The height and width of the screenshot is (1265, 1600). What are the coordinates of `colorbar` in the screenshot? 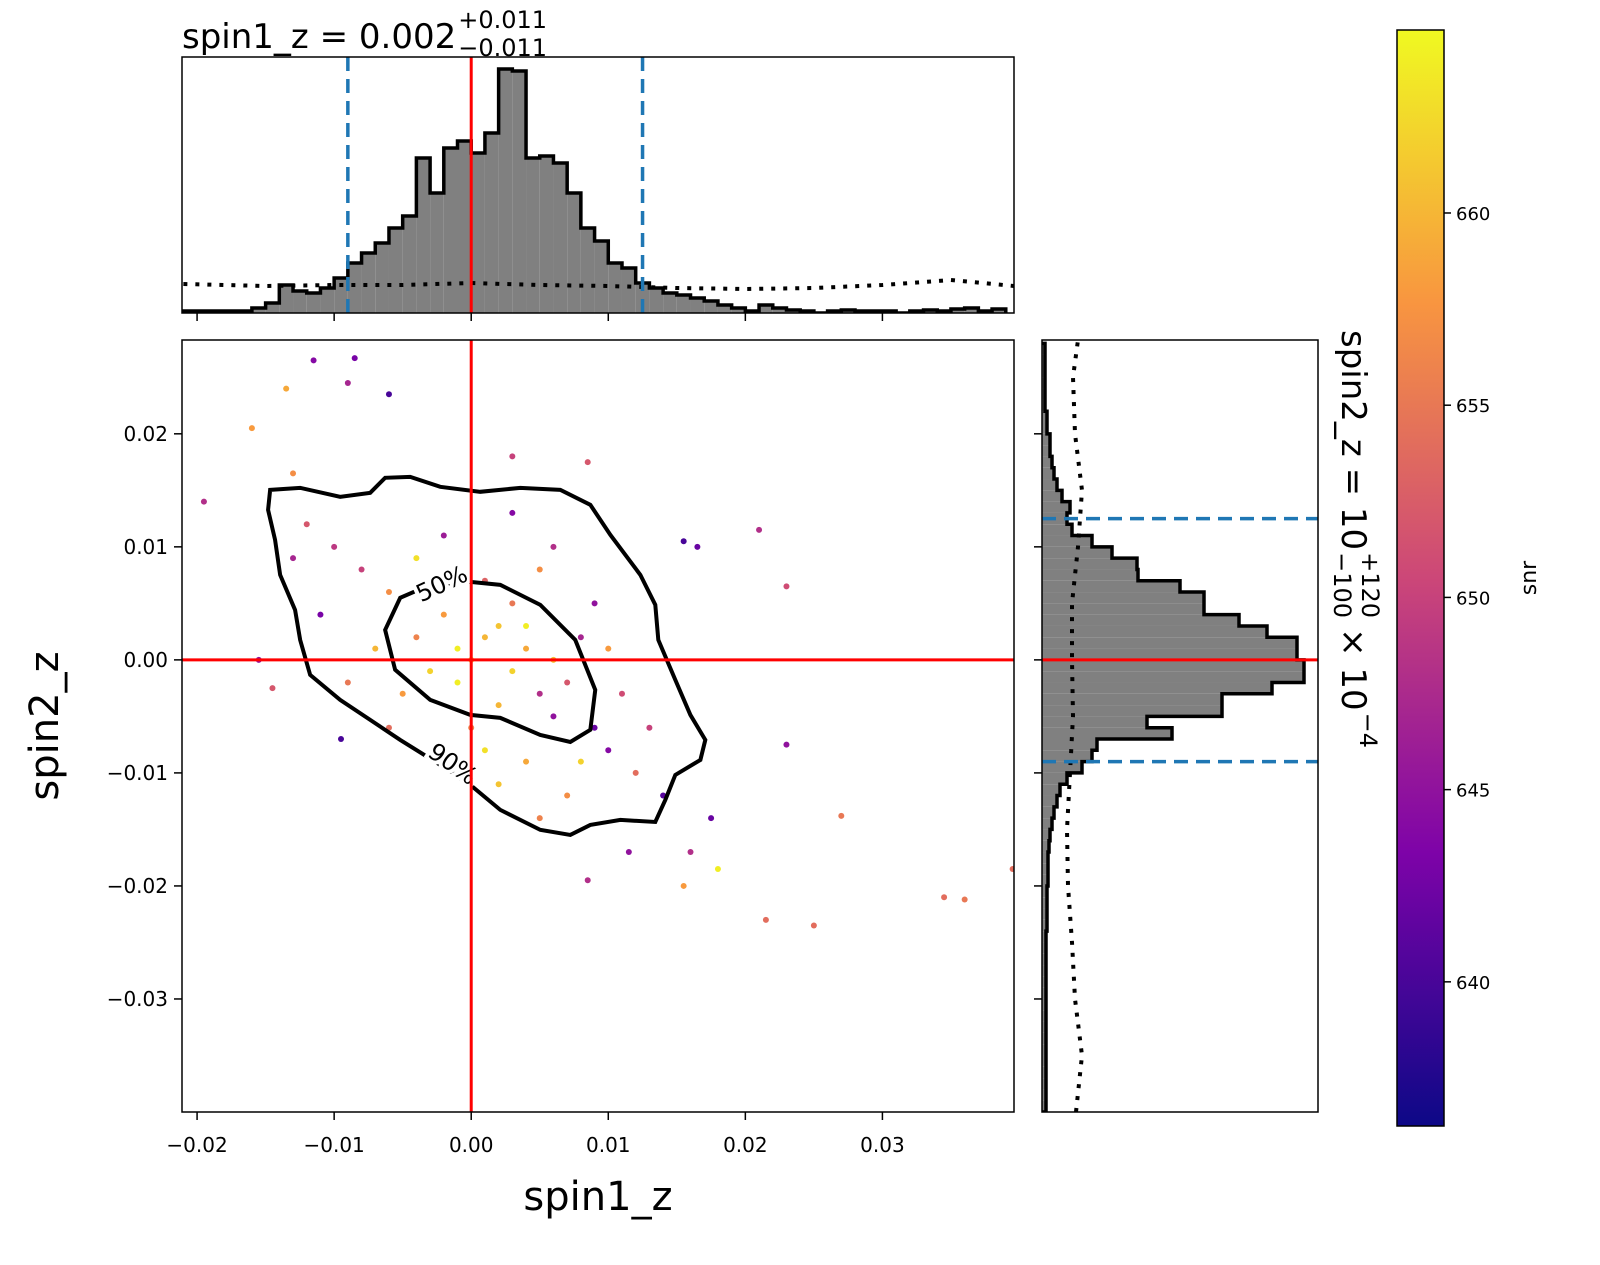 It's located at (1420, 578).